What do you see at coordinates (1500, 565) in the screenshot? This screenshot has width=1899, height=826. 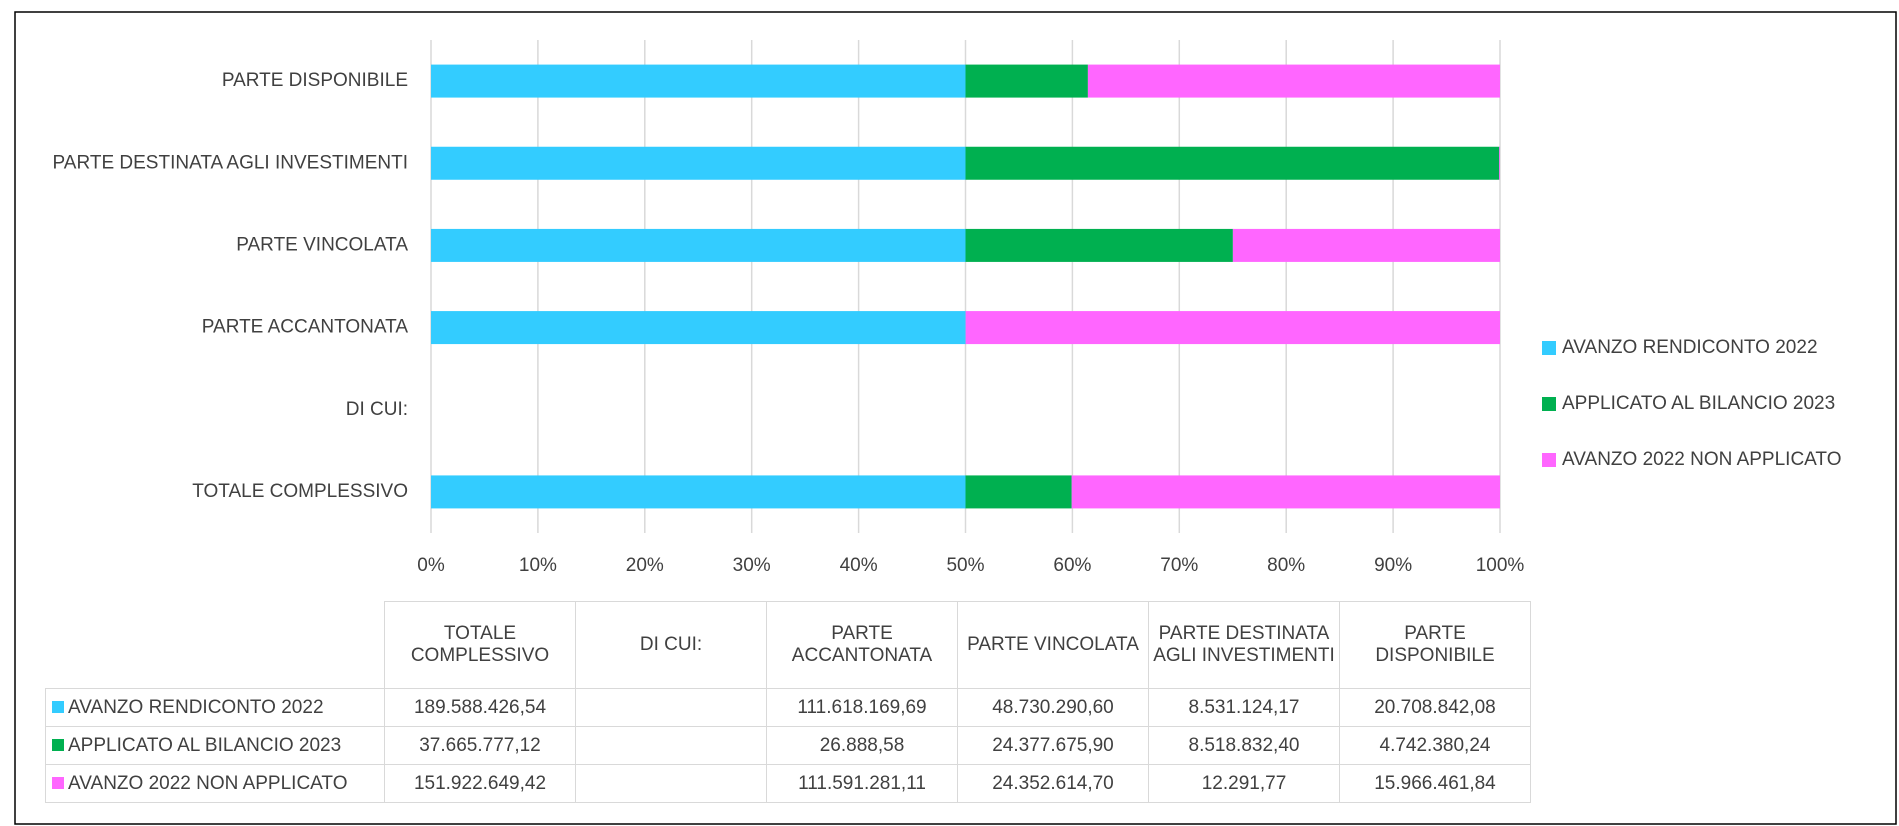 I see `x-tick-label: 100%` at bounding box center [1500, 565].